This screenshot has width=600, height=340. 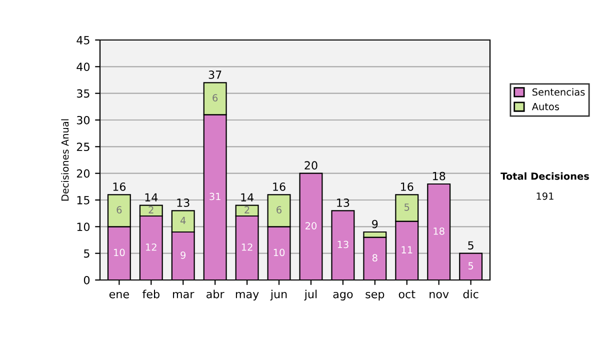 What do you see at coordinates (87, 253) in the screenshot?
I see `y-tick-label: 5` at bounding box center [87, 253].